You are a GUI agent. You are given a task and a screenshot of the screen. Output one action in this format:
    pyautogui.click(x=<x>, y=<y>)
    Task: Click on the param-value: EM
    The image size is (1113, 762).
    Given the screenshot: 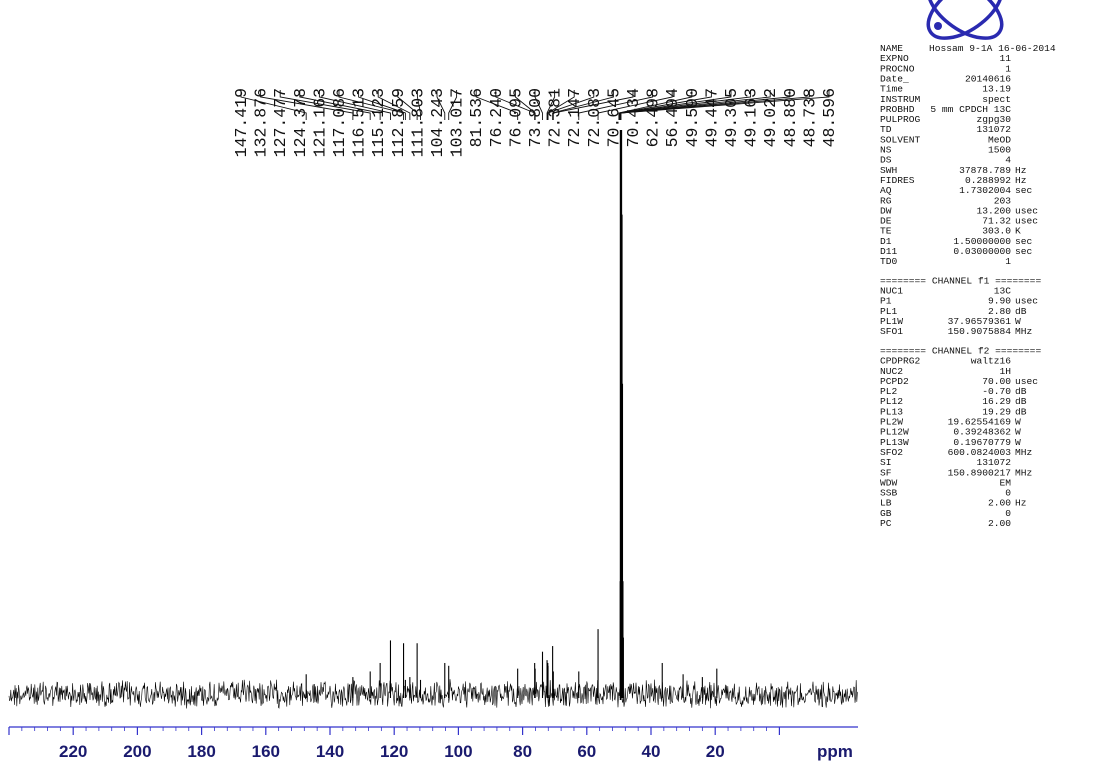 What is the action you would take?
    pyautogui.click(x=1005, y=482)
    